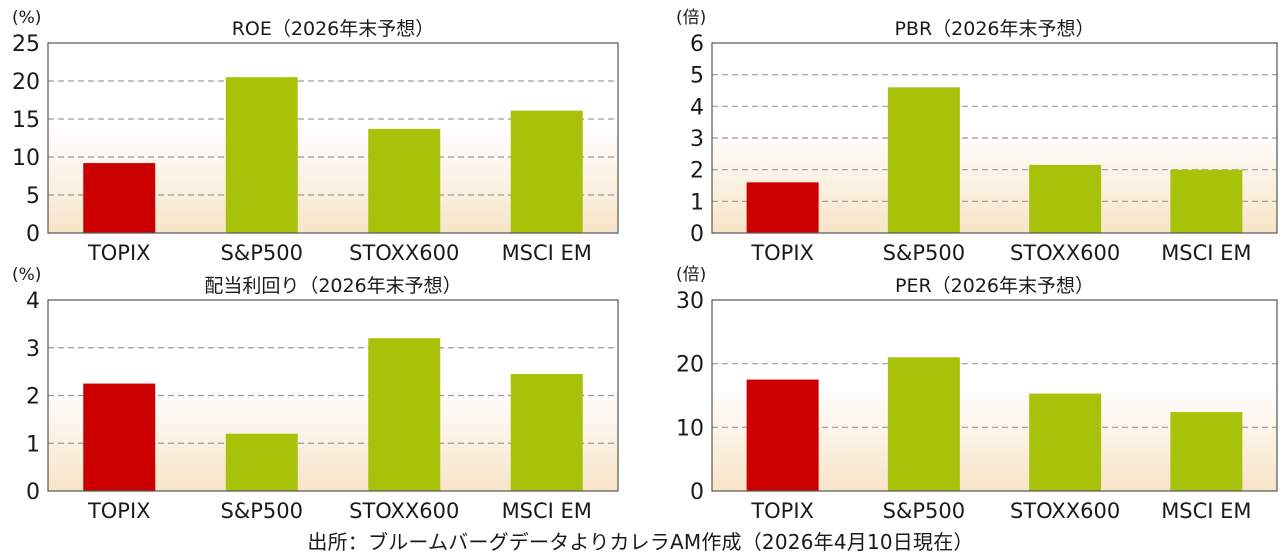 The width and height of the screenshot is (1281, 557). Describe the element at coordinates (690, 301) in the screenshot. I see `y-tick-label: 30` at that location.